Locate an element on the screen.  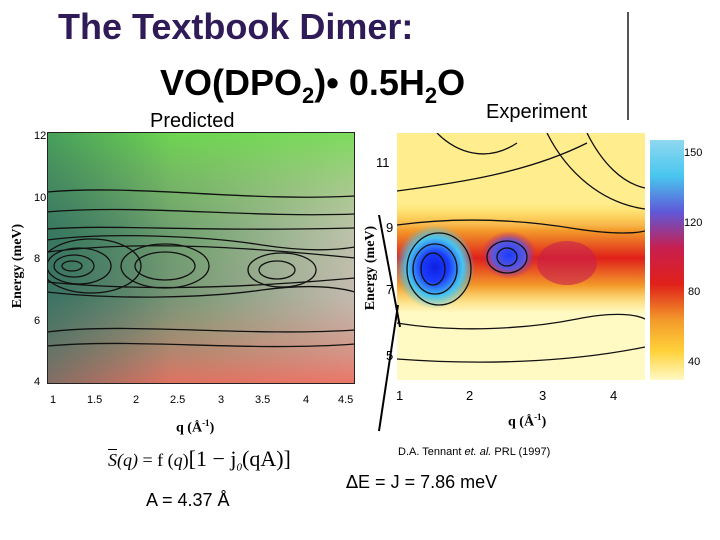
left-xtick: 4.5 is located at coordinates (346, 400).